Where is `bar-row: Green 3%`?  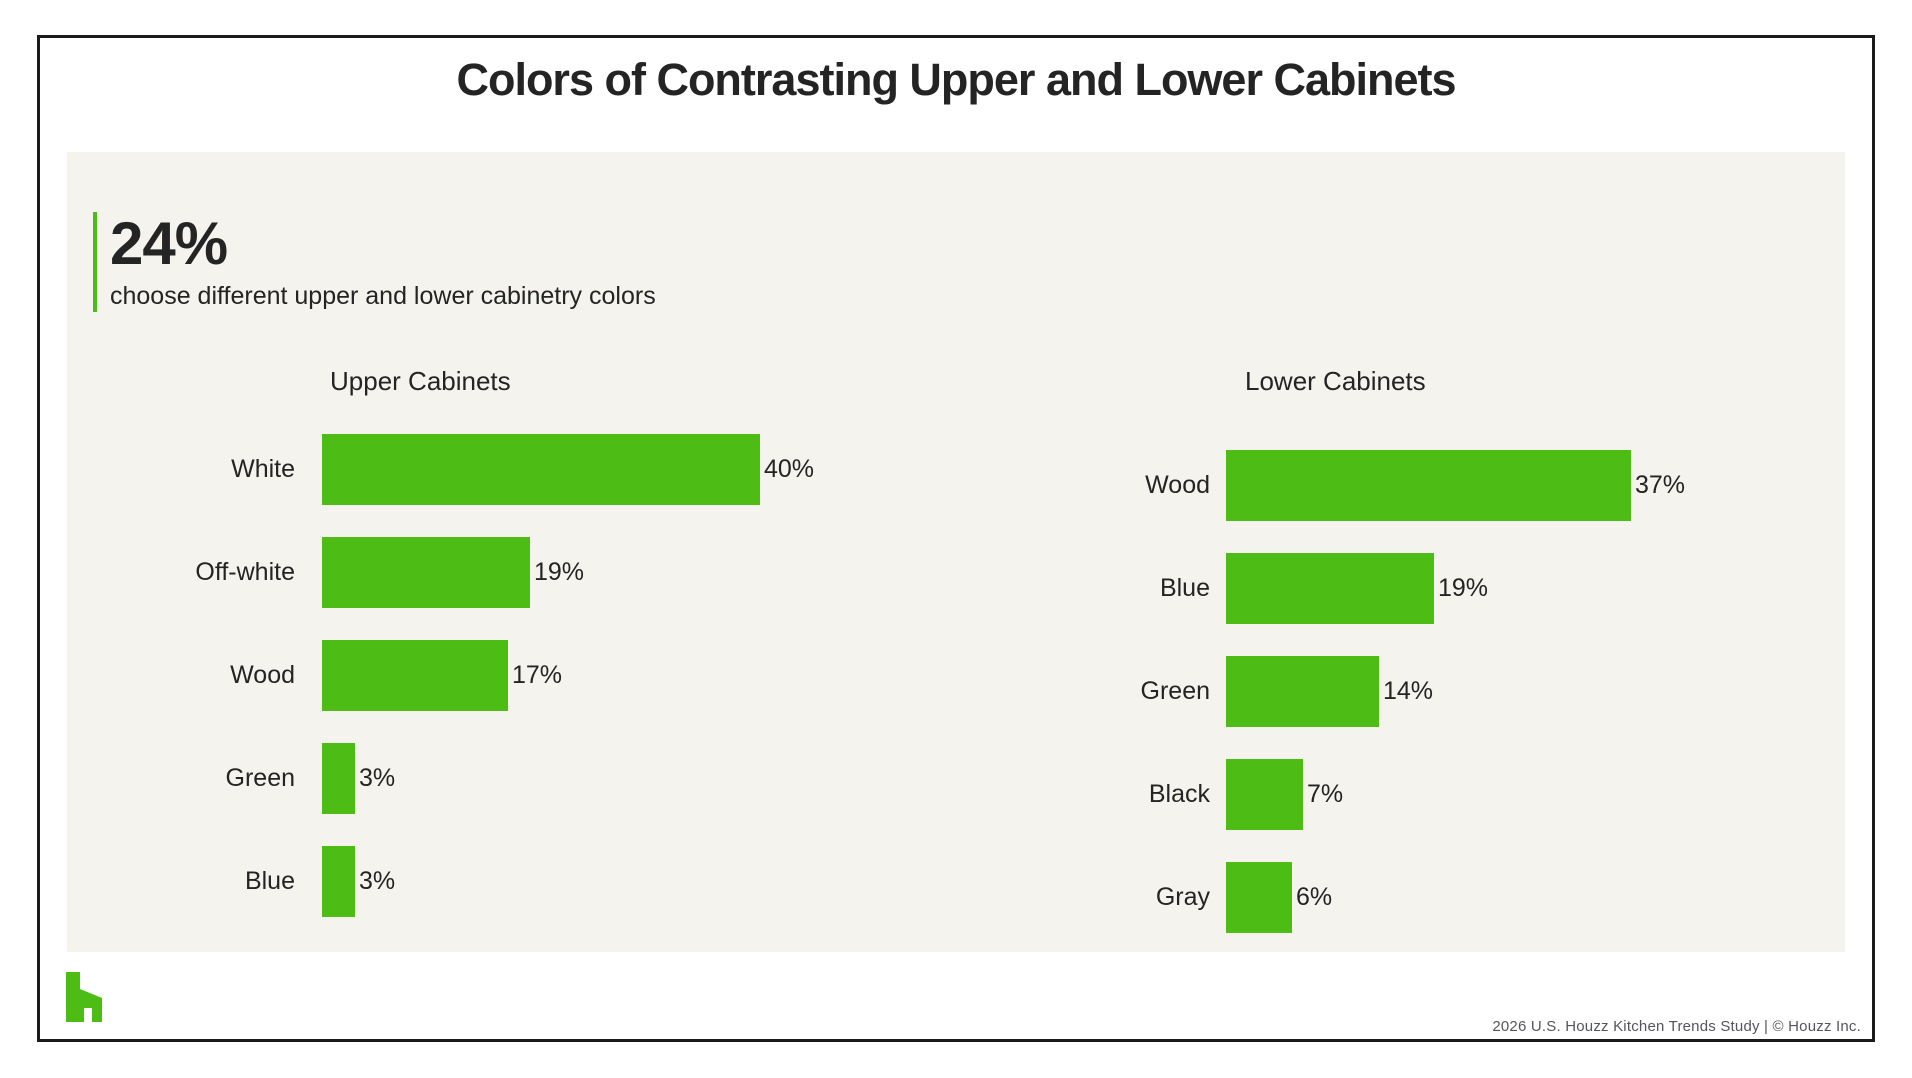
bar-row: Green 3% is located at coordinates (453, 778).